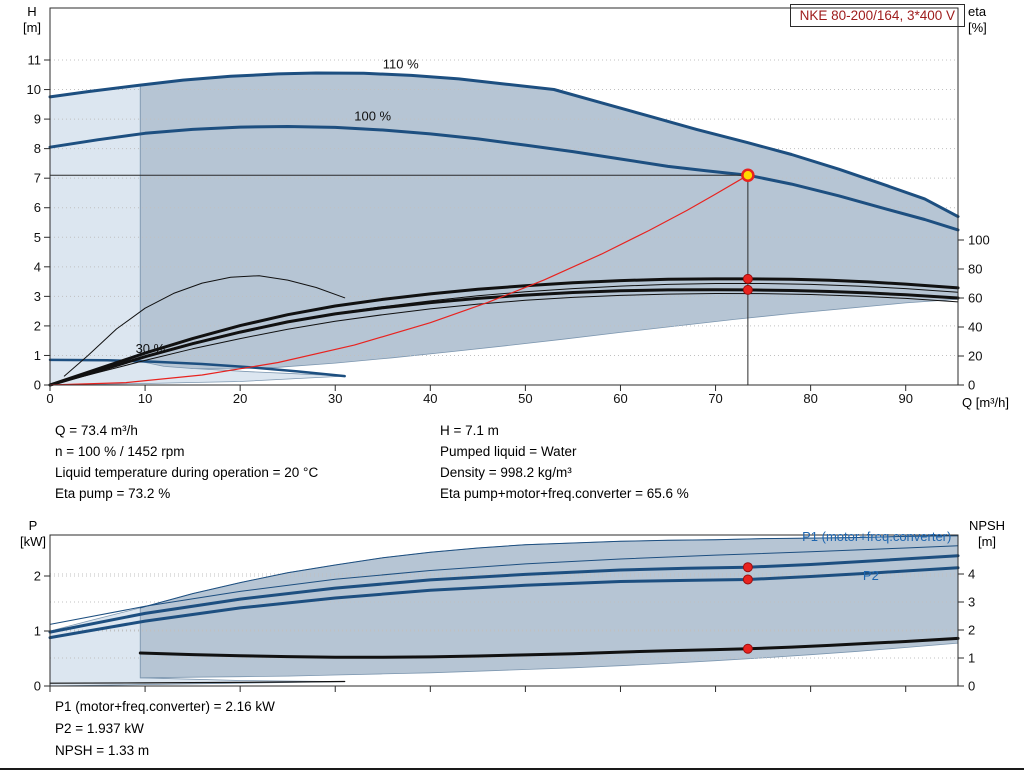 Image resolution: width=1024 pixels, height=781 pixels. Describe the element at coordinates (975, 269) in the screenshot. I see `y-right-tick-label: 80` at that location.